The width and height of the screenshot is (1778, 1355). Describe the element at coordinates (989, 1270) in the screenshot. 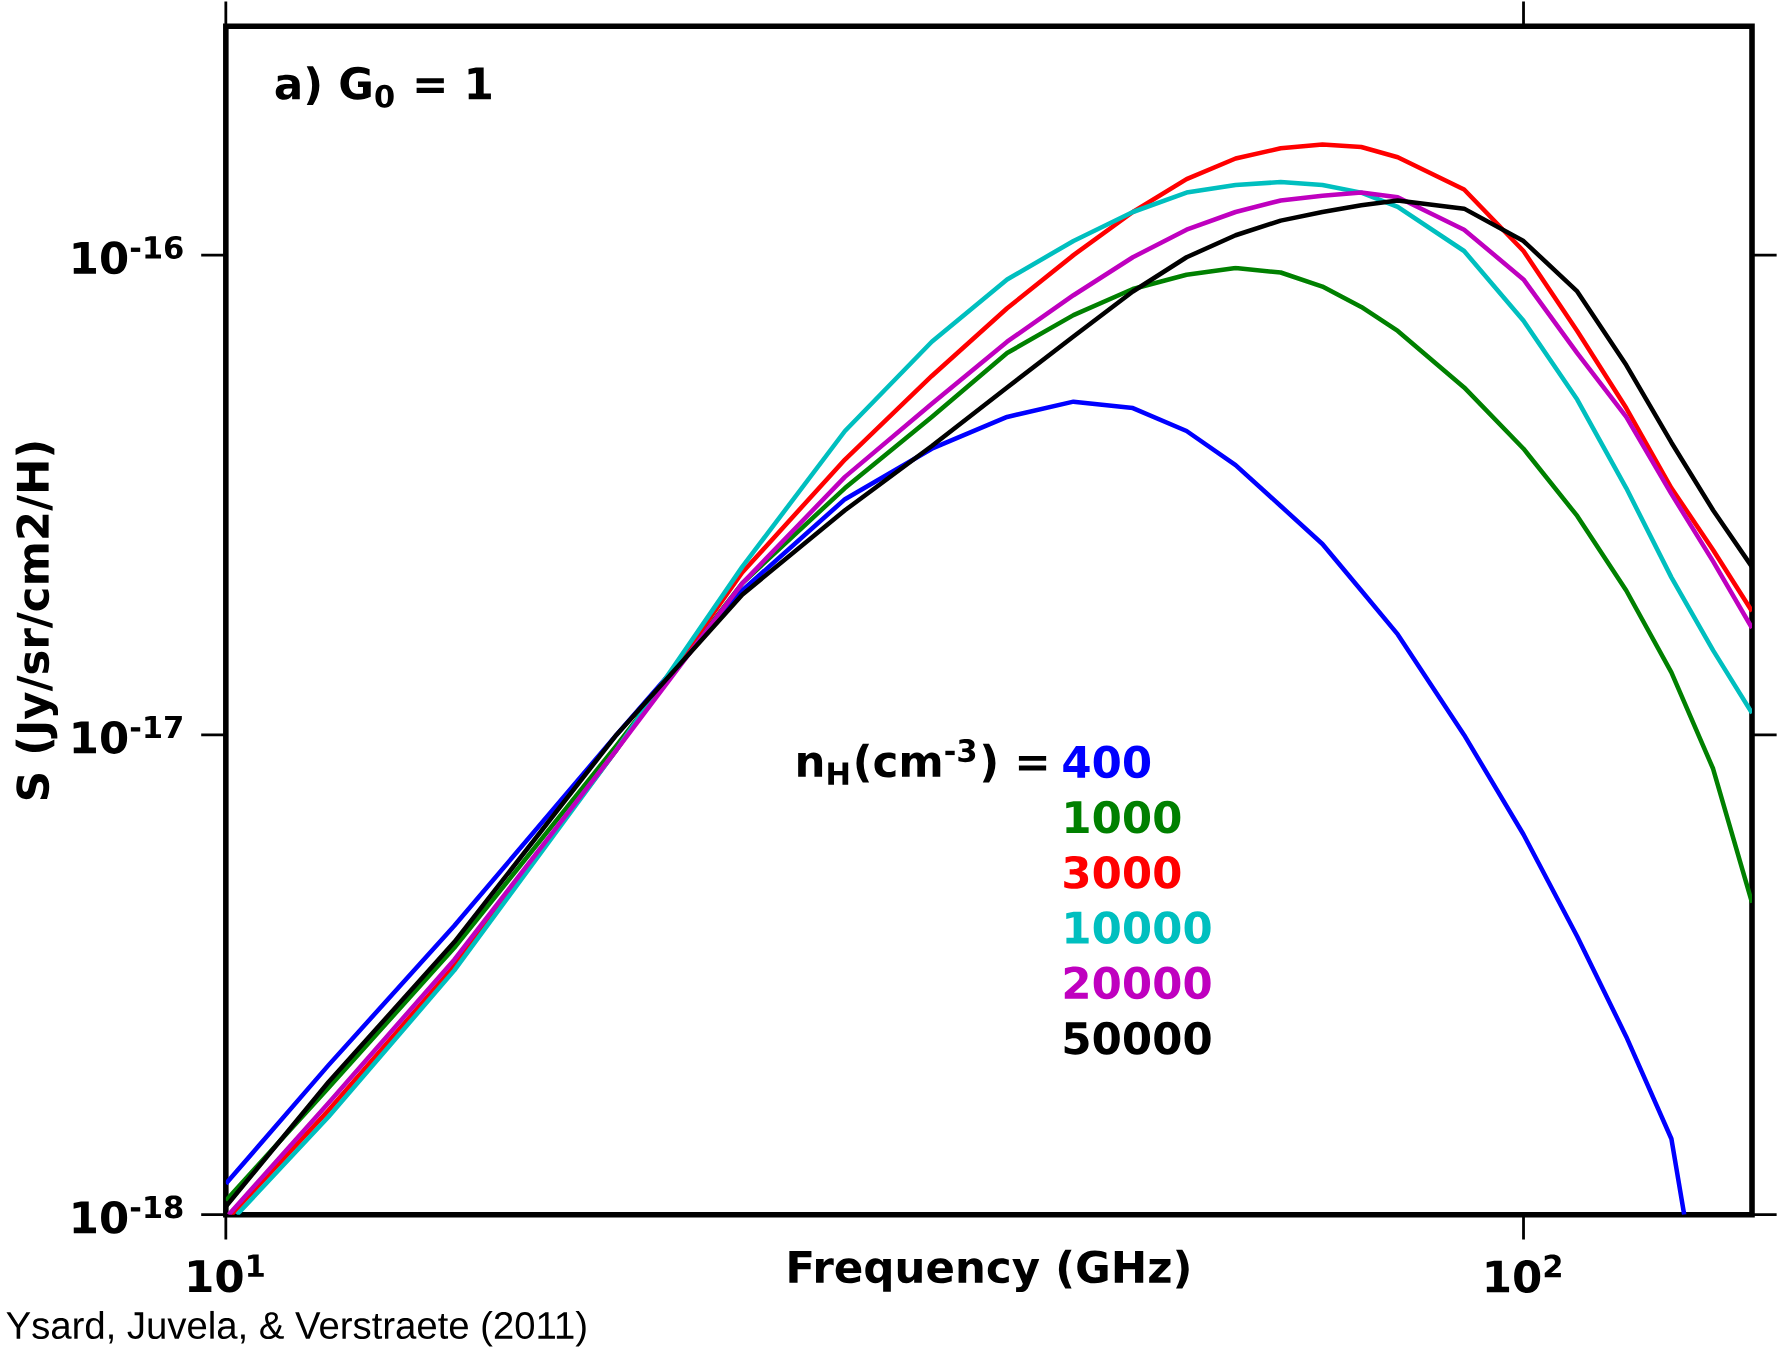

I see `x-axis-title: Frequency (GHz)` at that location.